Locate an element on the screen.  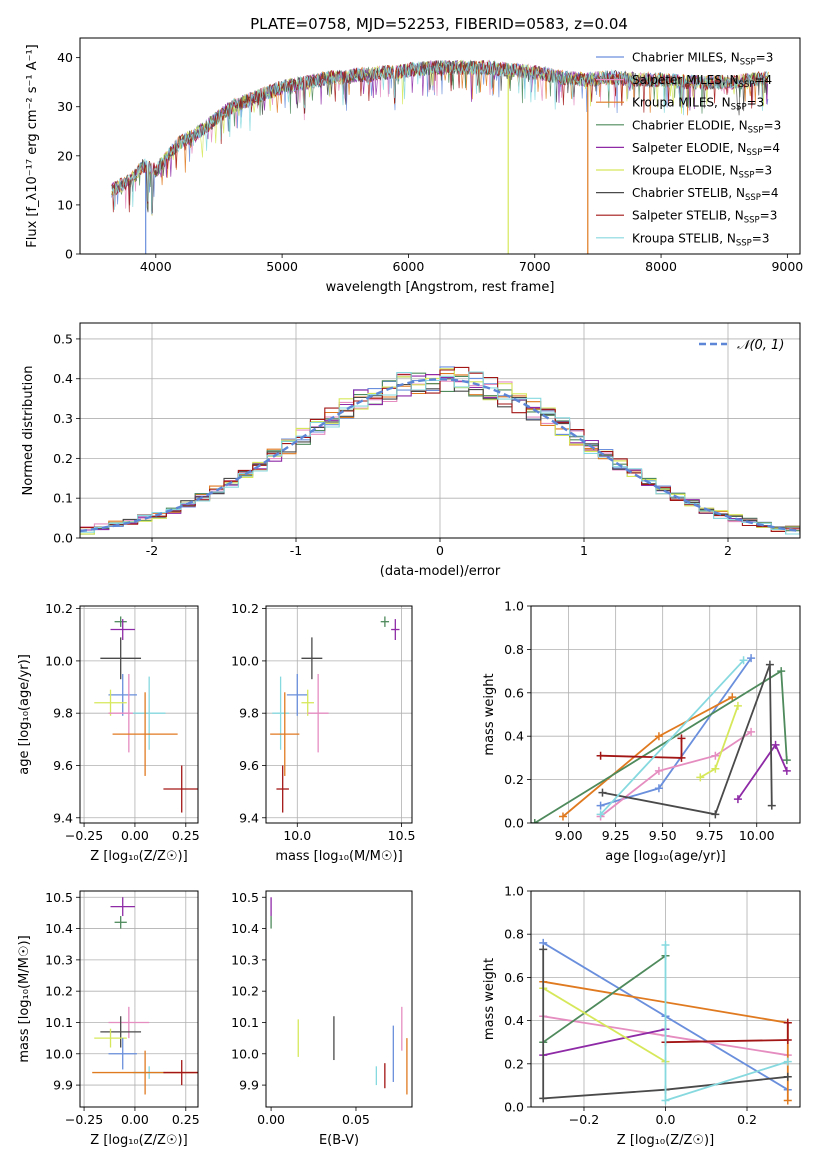
legend-label: Kroupa STELIB, NSSP=3 is located at coordinates (701, 239).